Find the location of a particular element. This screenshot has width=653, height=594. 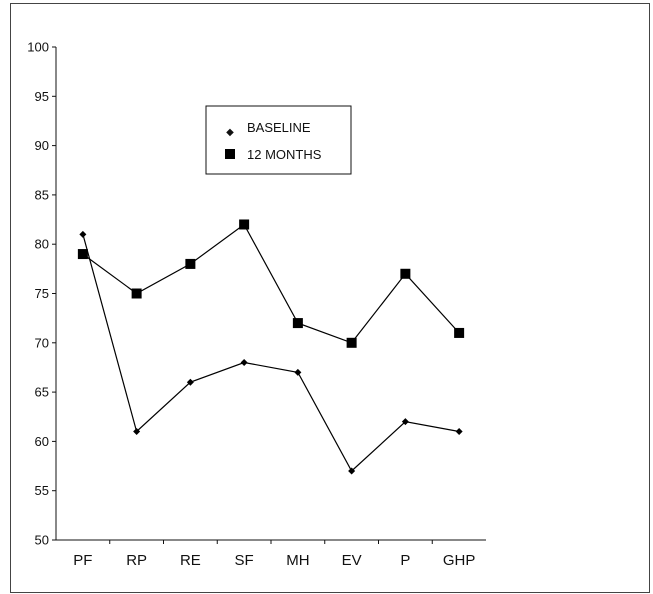

x-tick-label: RE is located at coordinates (190, 560).